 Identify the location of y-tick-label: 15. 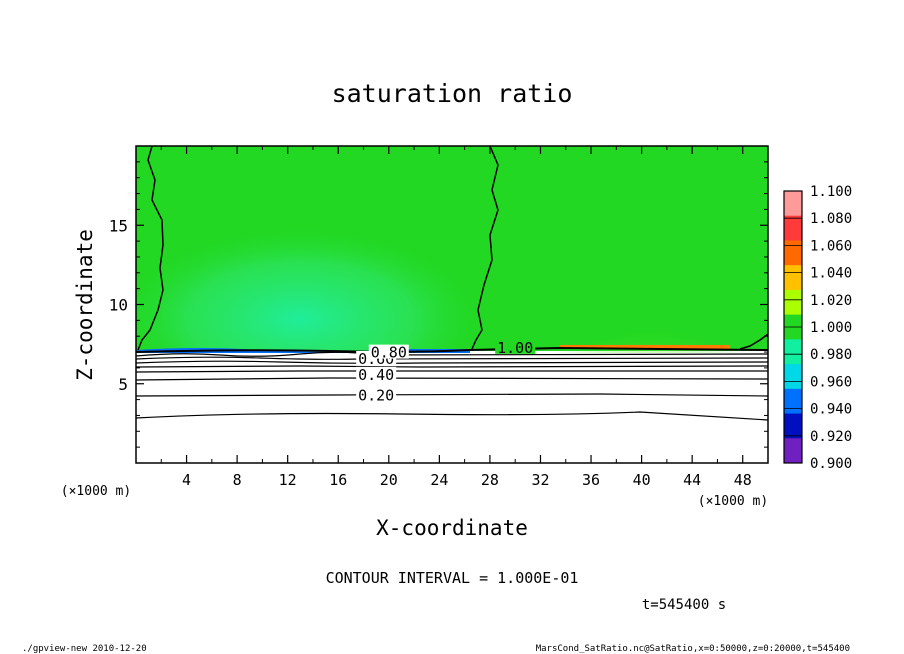
(118, 225).